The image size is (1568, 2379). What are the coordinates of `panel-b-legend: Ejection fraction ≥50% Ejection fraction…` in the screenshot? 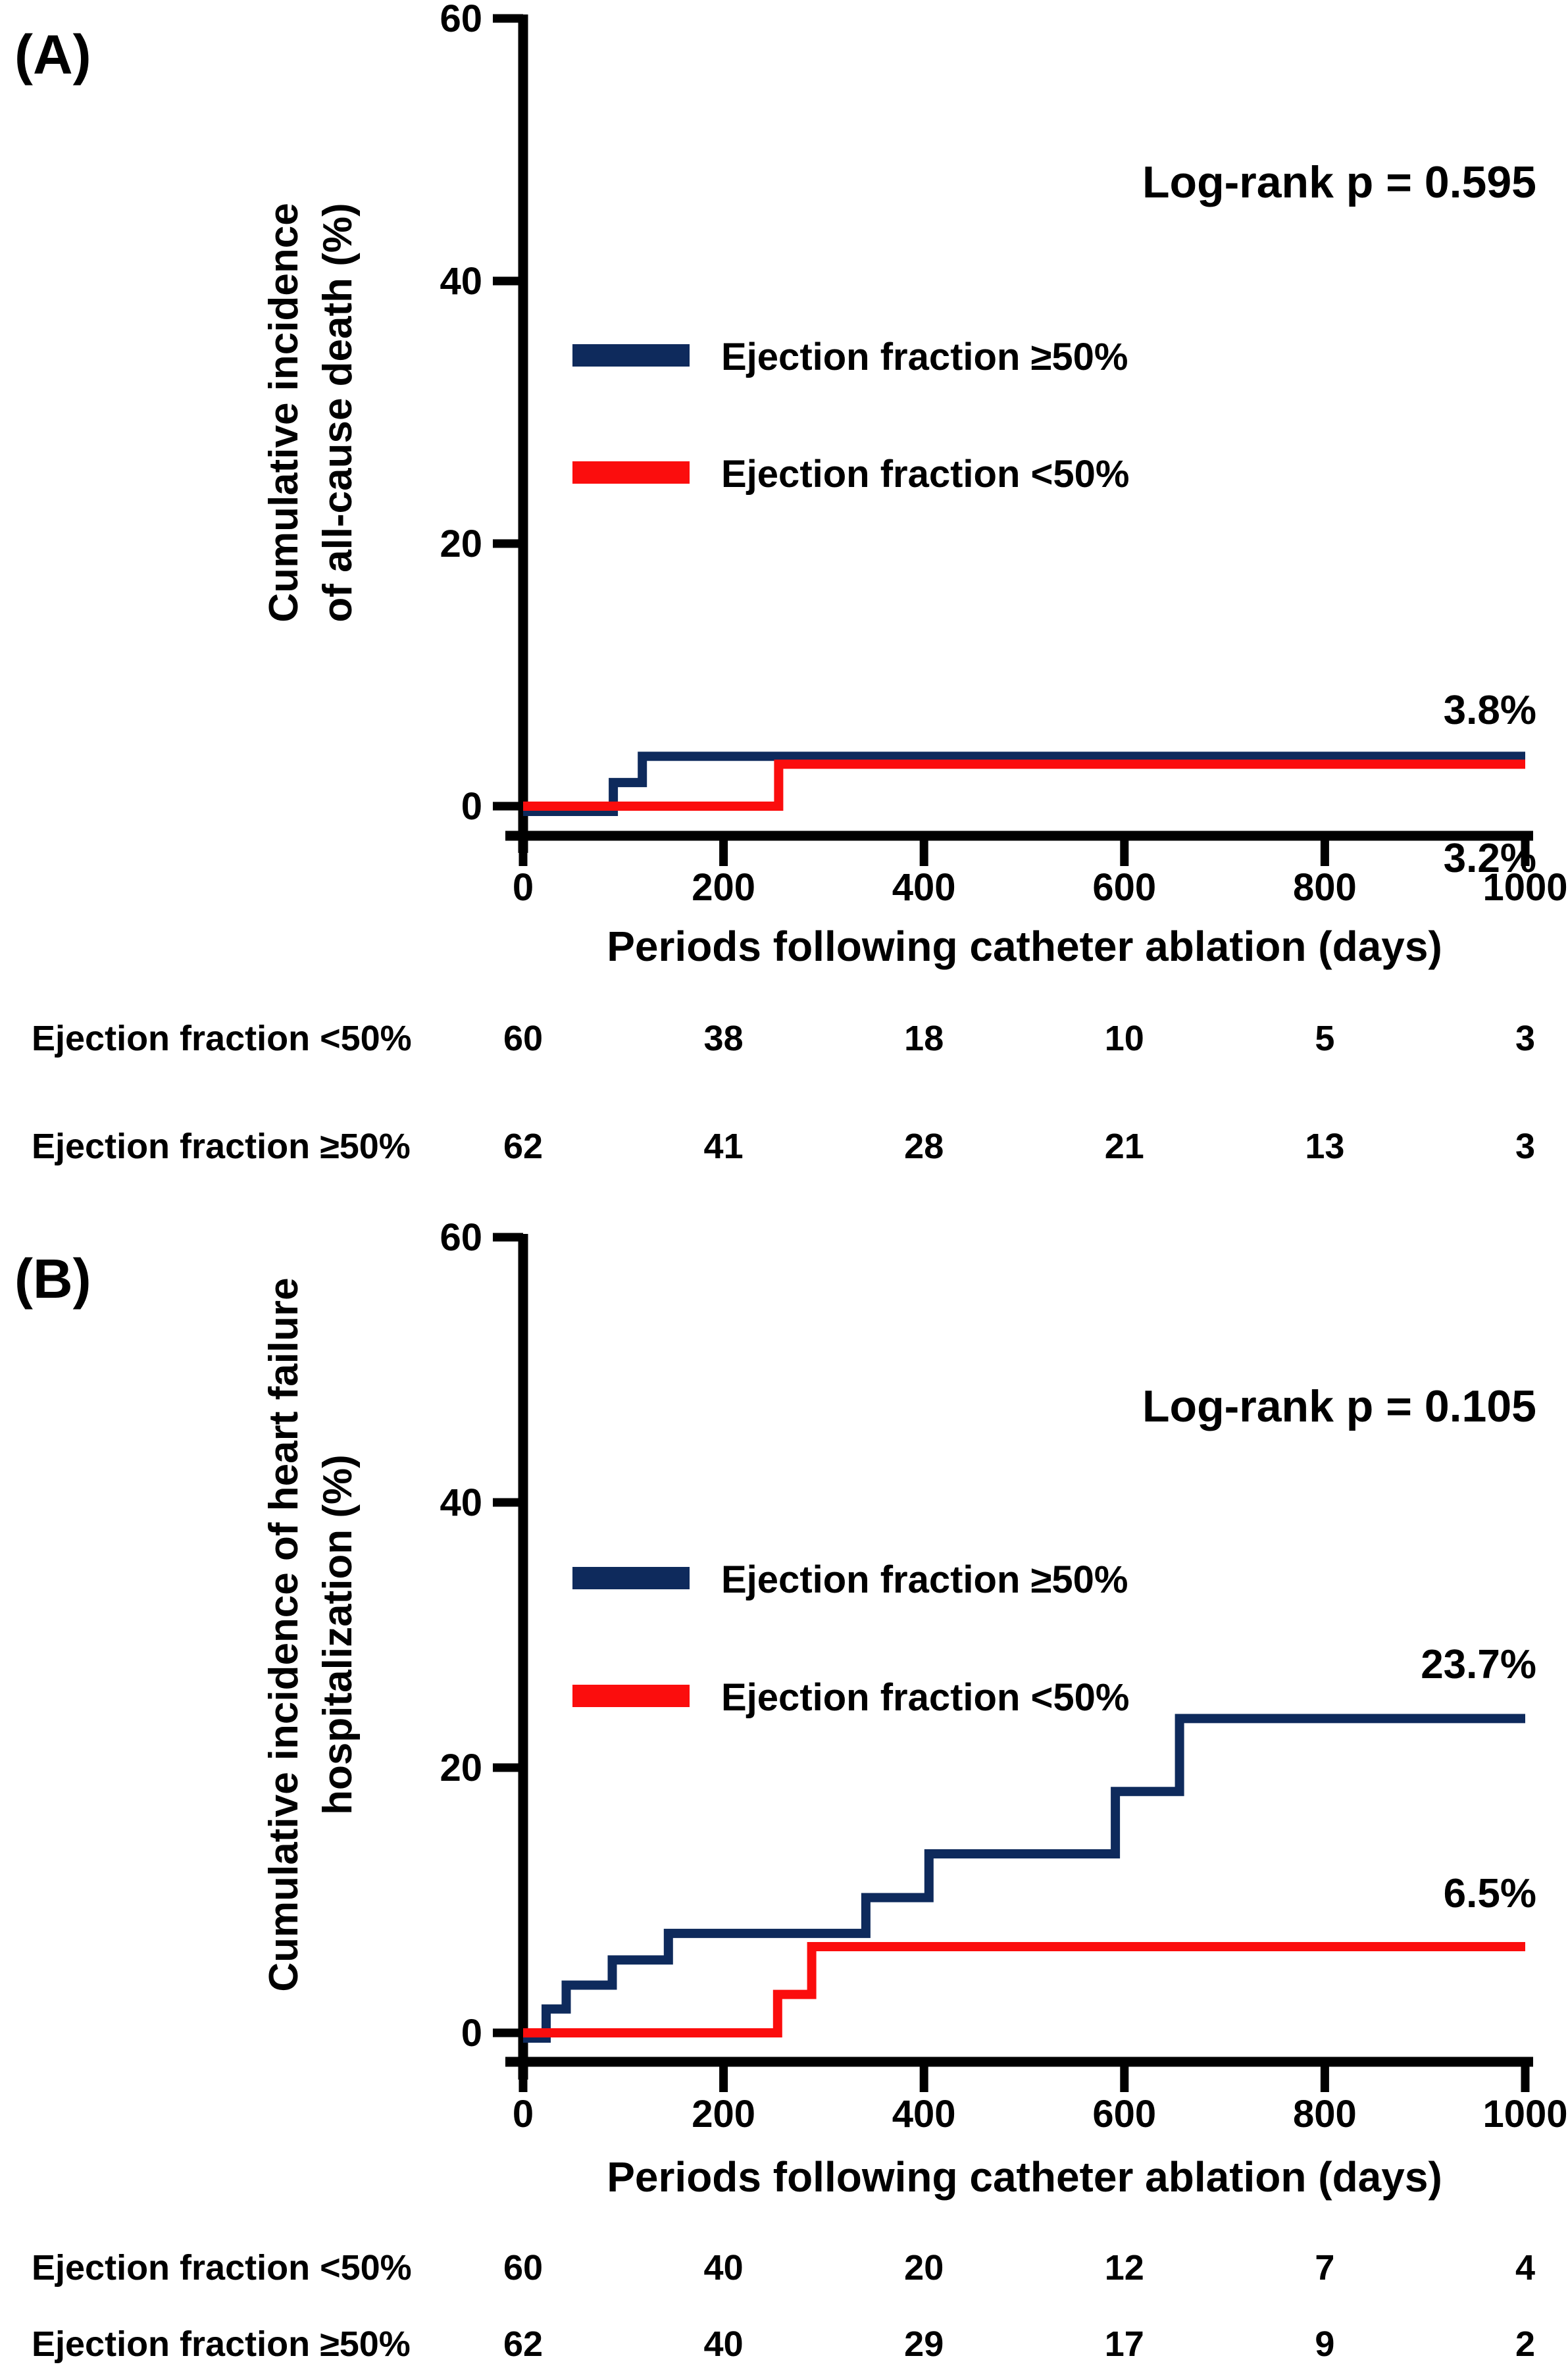 It's located at (850, 1638).